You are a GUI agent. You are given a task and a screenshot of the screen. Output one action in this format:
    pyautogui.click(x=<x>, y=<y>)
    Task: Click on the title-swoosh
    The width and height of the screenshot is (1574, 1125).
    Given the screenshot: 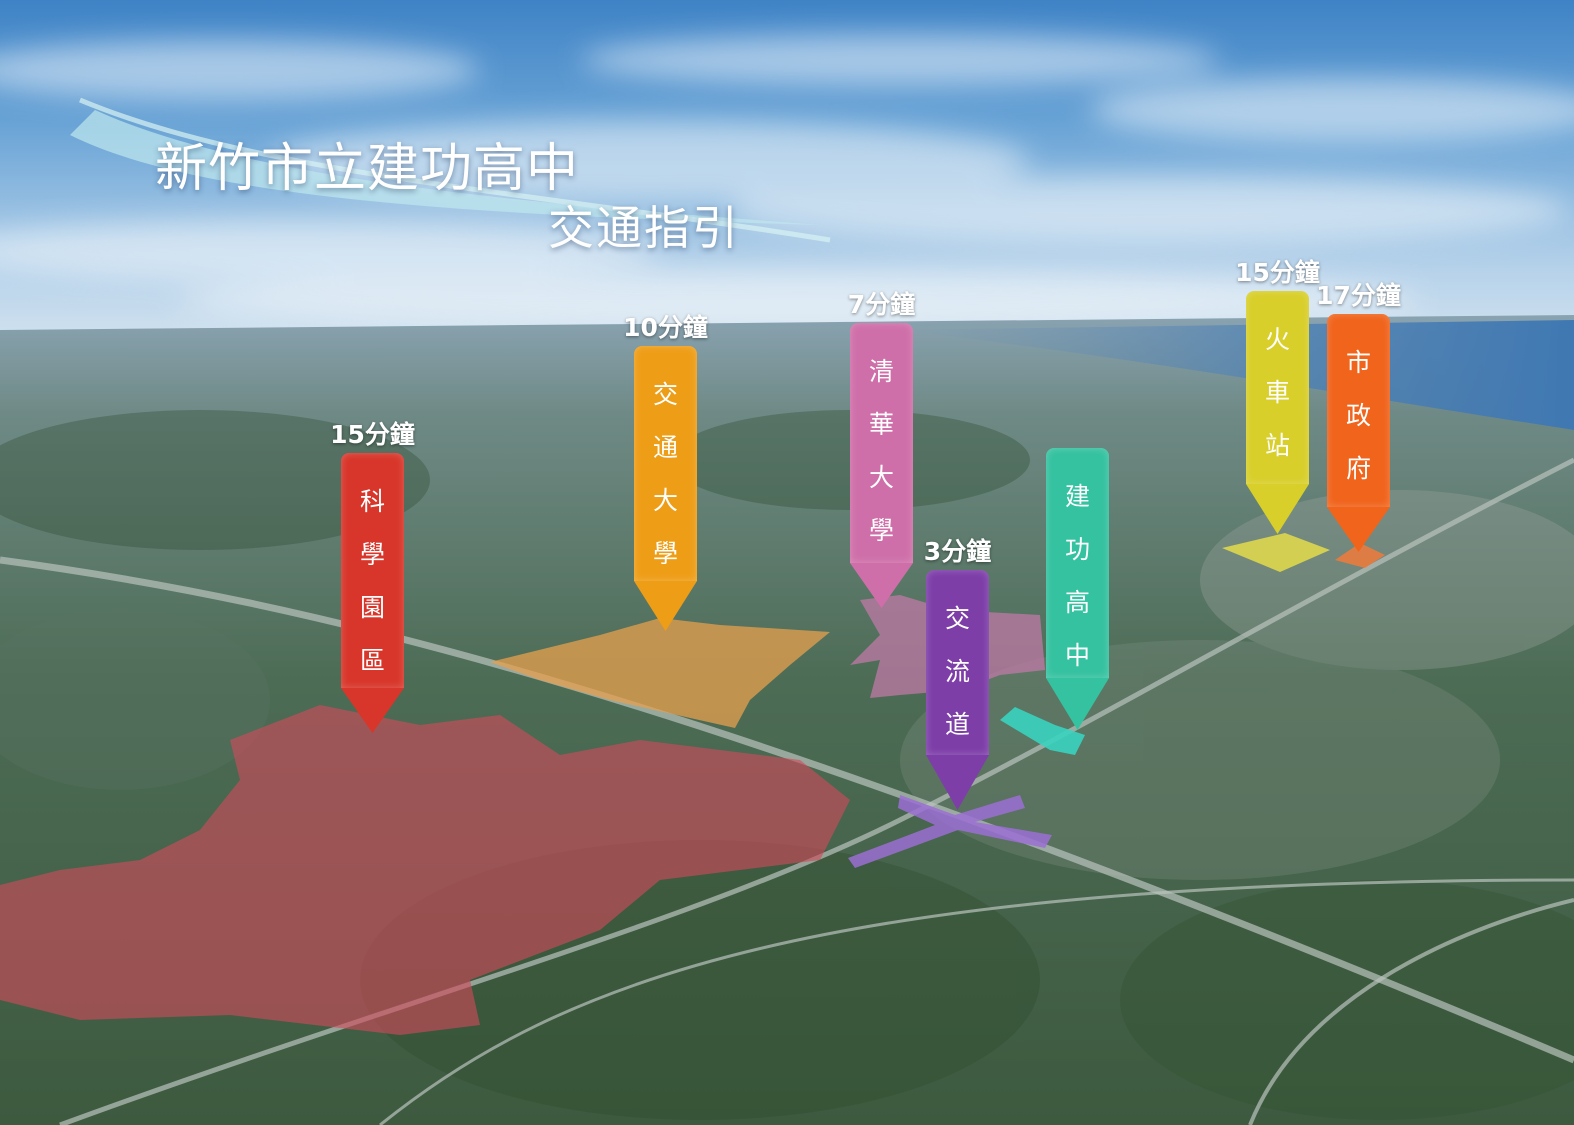 What is the action you would take?
    pyautogui.click(x=450, y=170)
    